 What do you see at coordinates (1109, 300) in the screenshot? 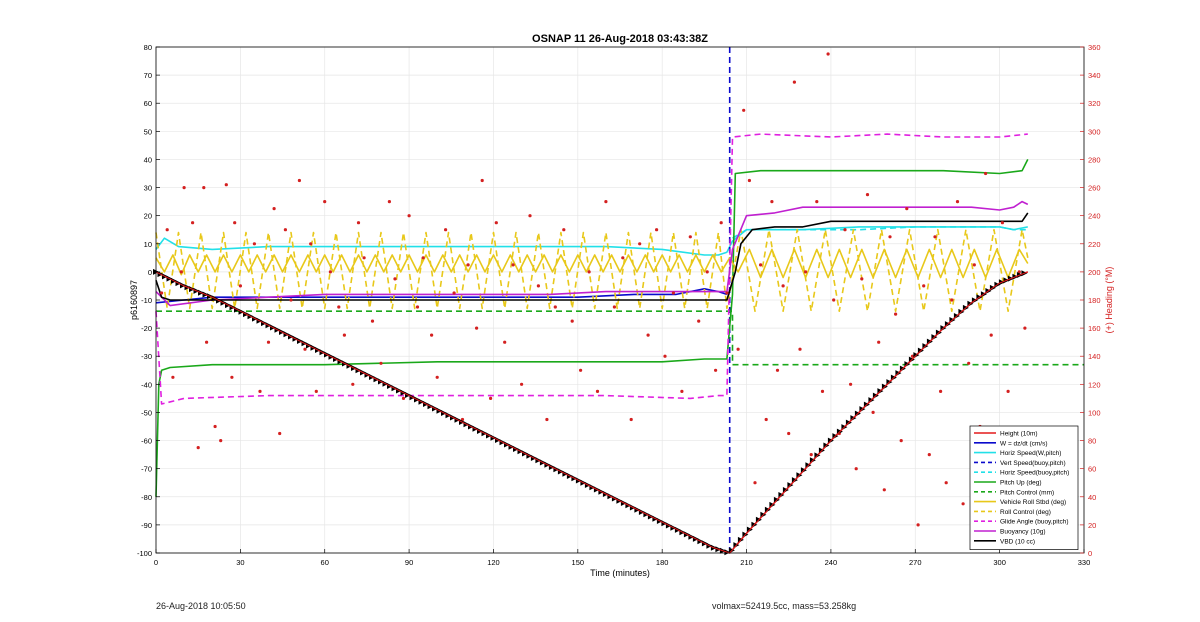
I see `y-axis-label-right: (+) Heading (°M)` at bounding box center [1109, 300].